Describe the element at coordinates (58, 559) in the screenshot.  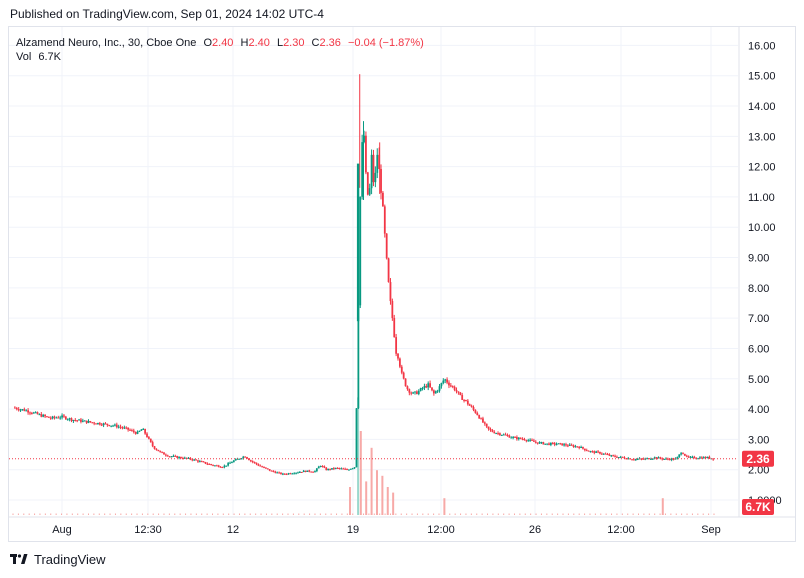
I see `tradingview-footer: TradingView` at that location.